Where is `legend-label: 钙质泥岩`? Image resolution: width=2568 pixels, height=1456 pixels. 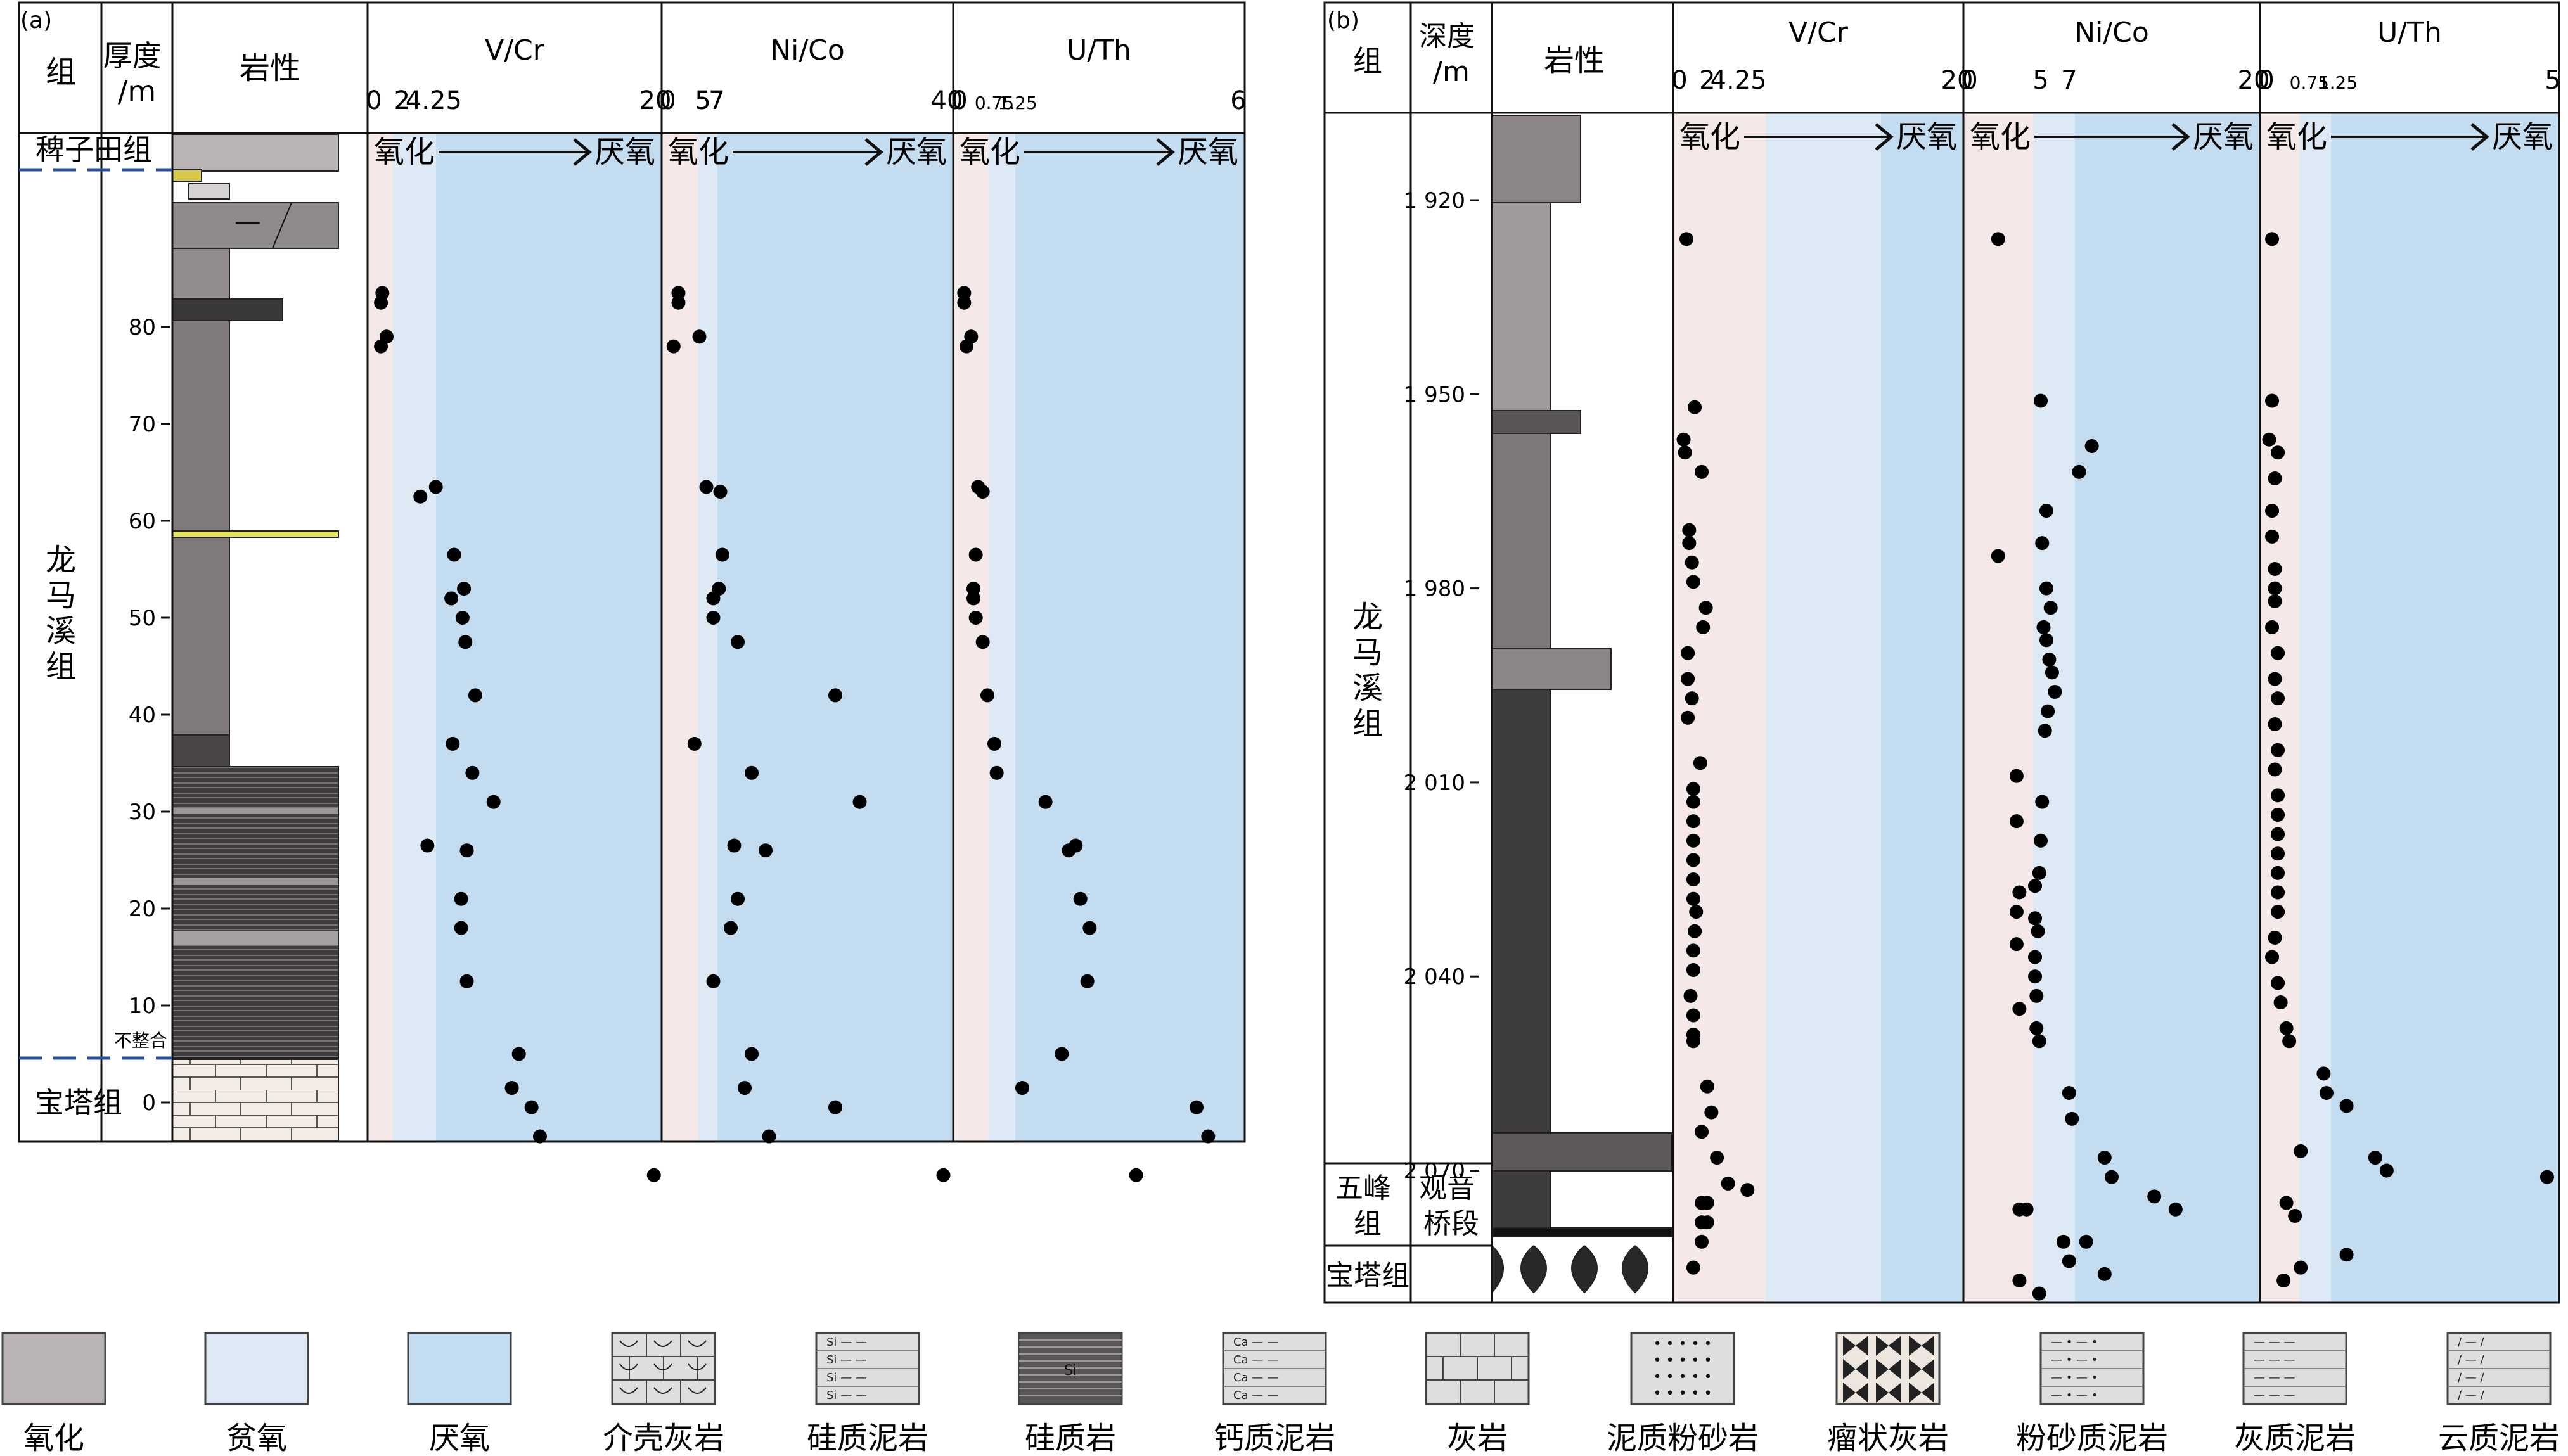
legend-label: 钙质泥岩 is located at coordinates (1274, 1438).